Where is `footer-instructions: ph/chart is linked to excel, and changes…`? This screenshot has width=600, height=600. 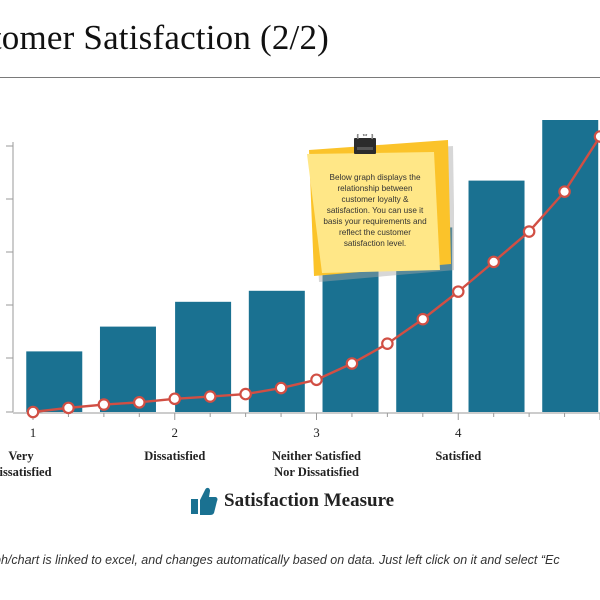
footer-instructions: ph/chart is linked to excel, and changes… is located at coordinates (280, 560).